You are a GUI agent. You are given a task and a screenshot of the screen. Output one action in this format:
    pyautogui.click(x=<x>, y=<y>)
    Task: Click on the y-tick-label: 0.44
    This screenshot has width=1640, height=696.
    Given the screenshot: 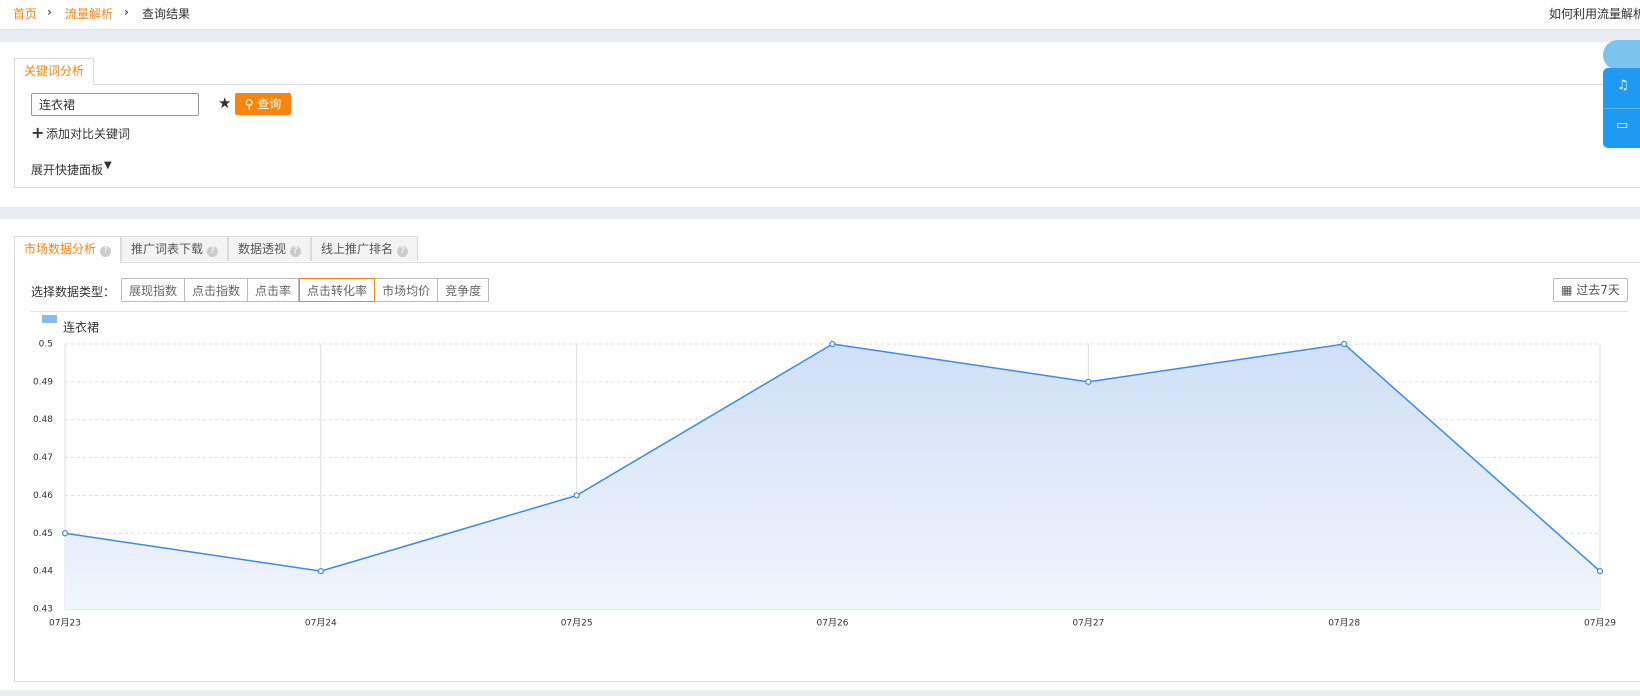 What is the action you would take?
    pyautogui.click(x=43, y=572)
    